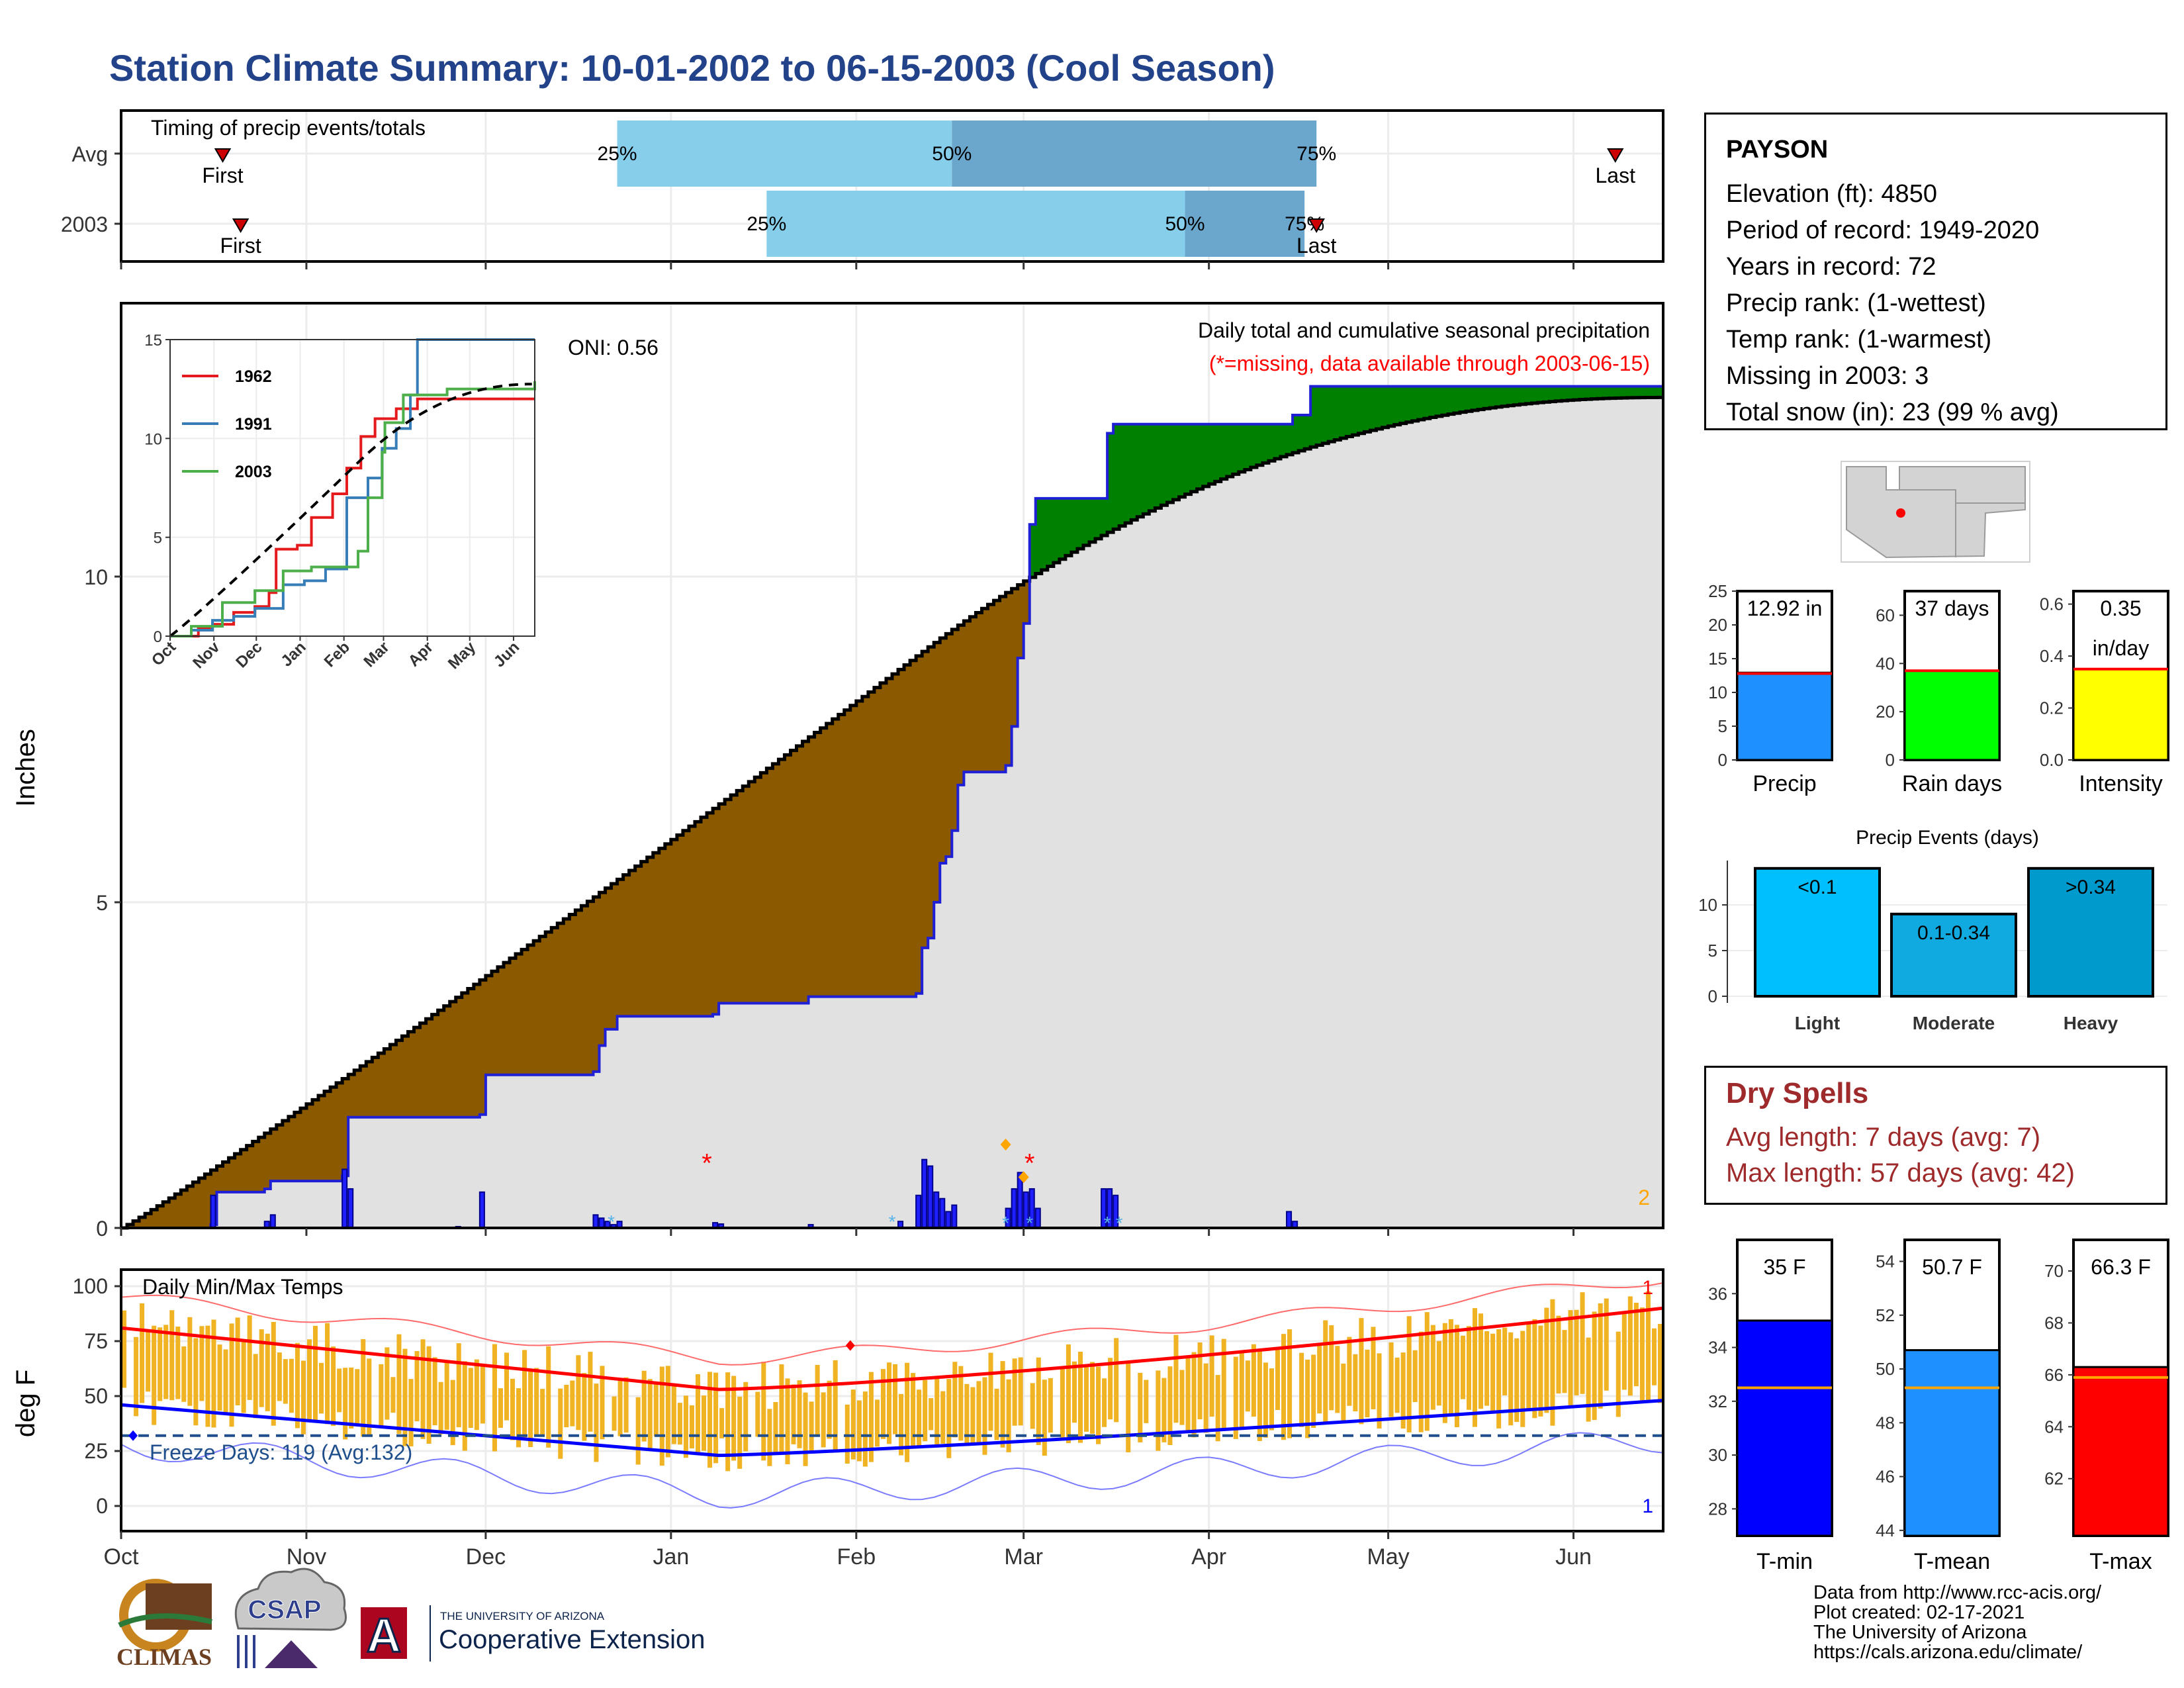 This screenshot has width=2184, height=1688. Describe the element at coordinates (1615, 155) in the screenshot. I see `timing-marker-last` at that location.